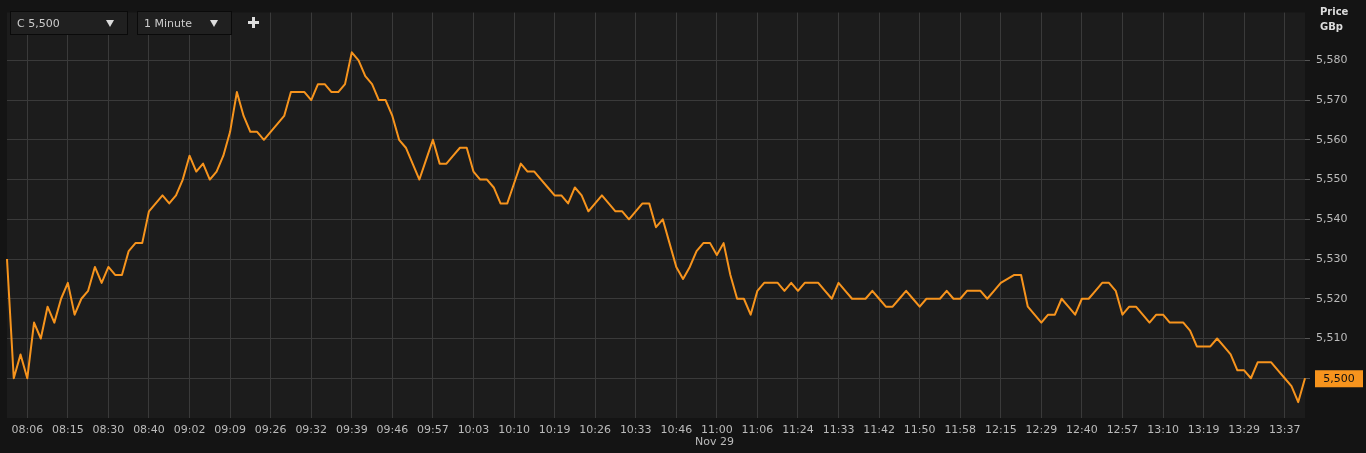 The image size is (1366, 453). Describe the element at coordinates (1332, 298) in the screenshot. I see `y-tick-label: 5,520` at that location.